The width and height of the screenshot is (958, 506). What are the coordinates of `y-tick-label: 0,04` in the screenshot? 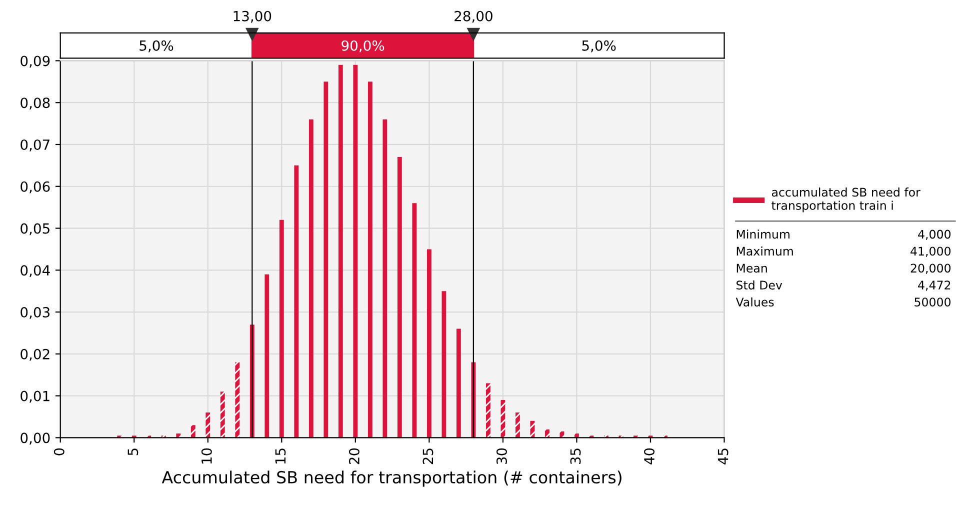 It's located at (35, 271).